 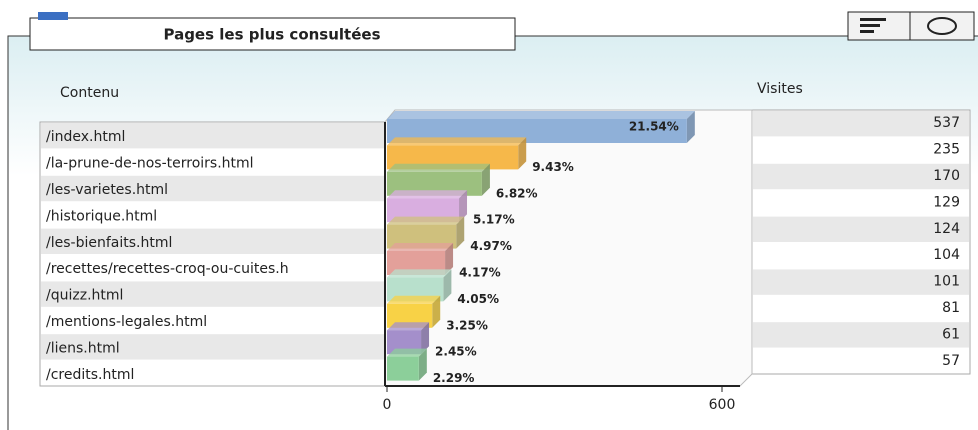 I want to click on category-label: /recettes/recettes-croq-ou-cuites.h, so click(x=167, y=269).